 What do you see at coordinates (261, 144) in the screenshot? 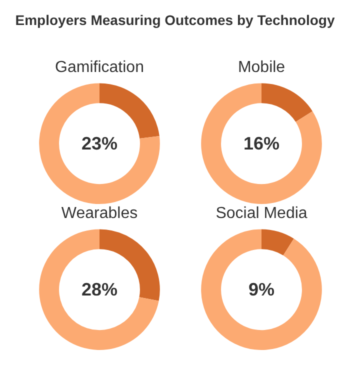
I see `text: 16%` at bounding box center [261, 144].